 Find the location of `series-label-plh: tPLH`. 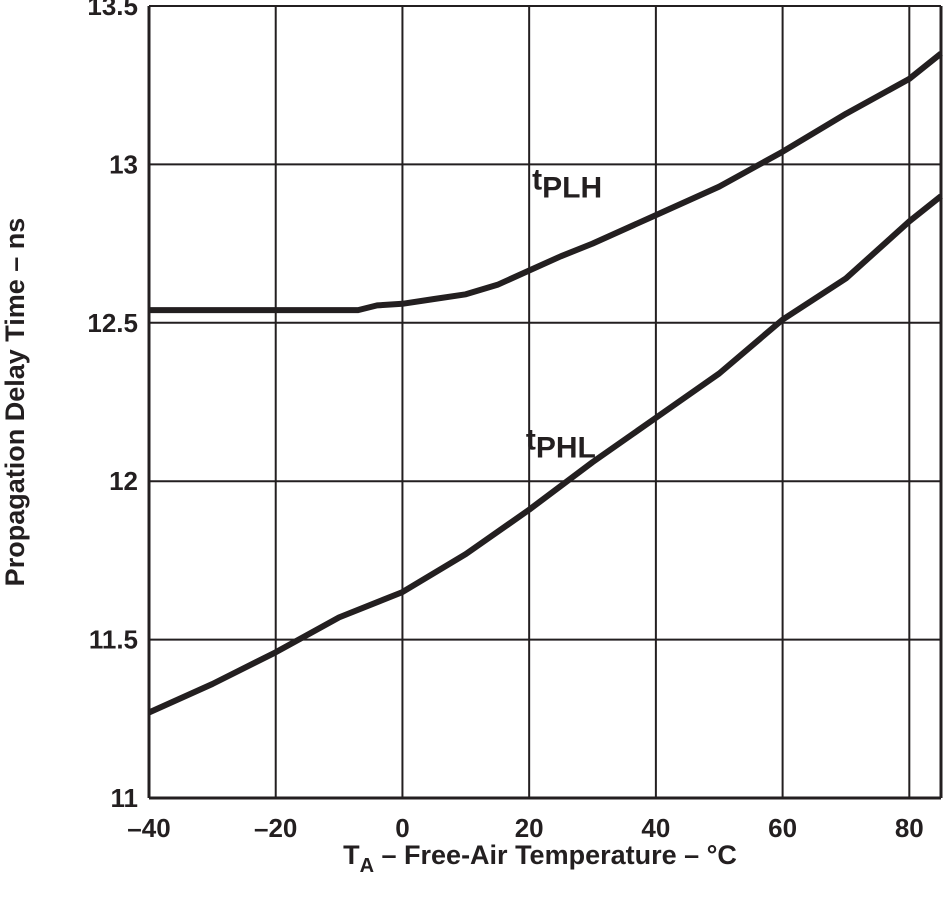

series-label-plh: tPLH is located at coordinates (567, 184).